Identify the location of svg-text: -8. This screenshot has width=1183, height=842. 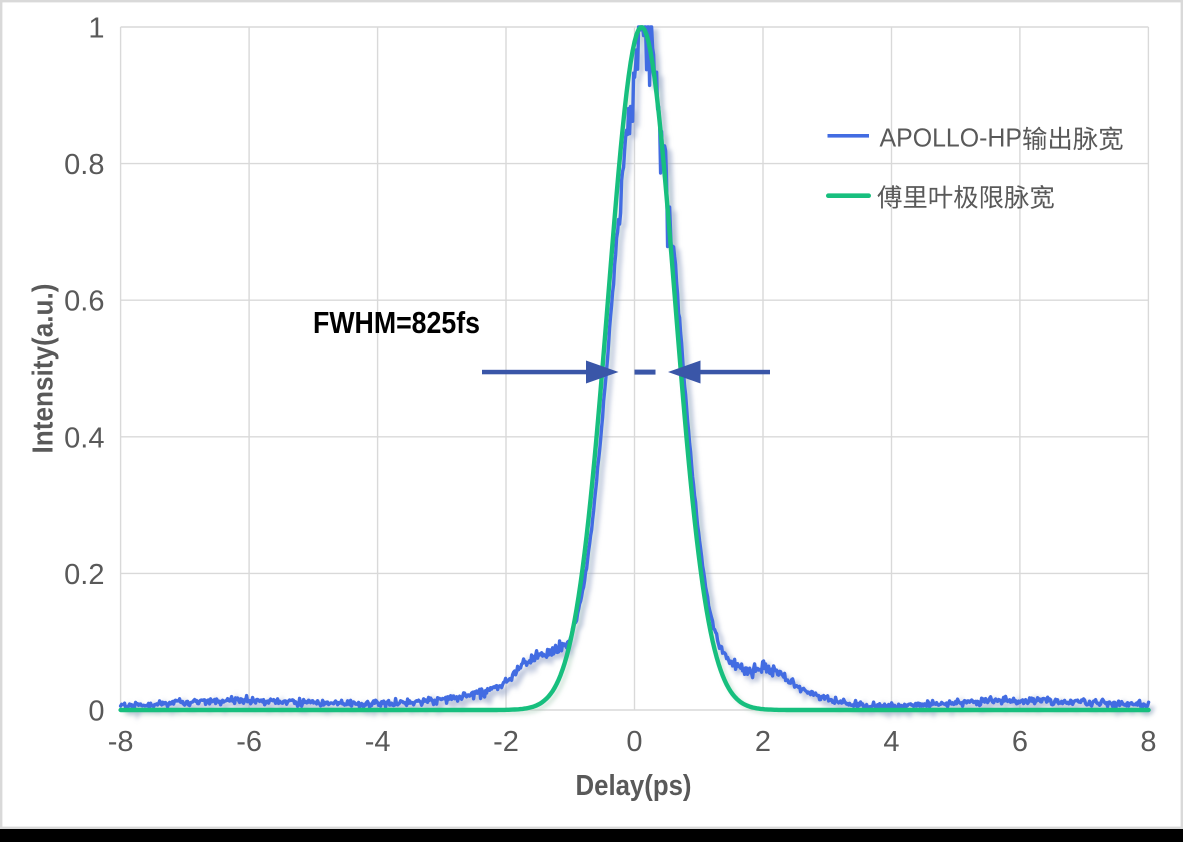
(121, 742).